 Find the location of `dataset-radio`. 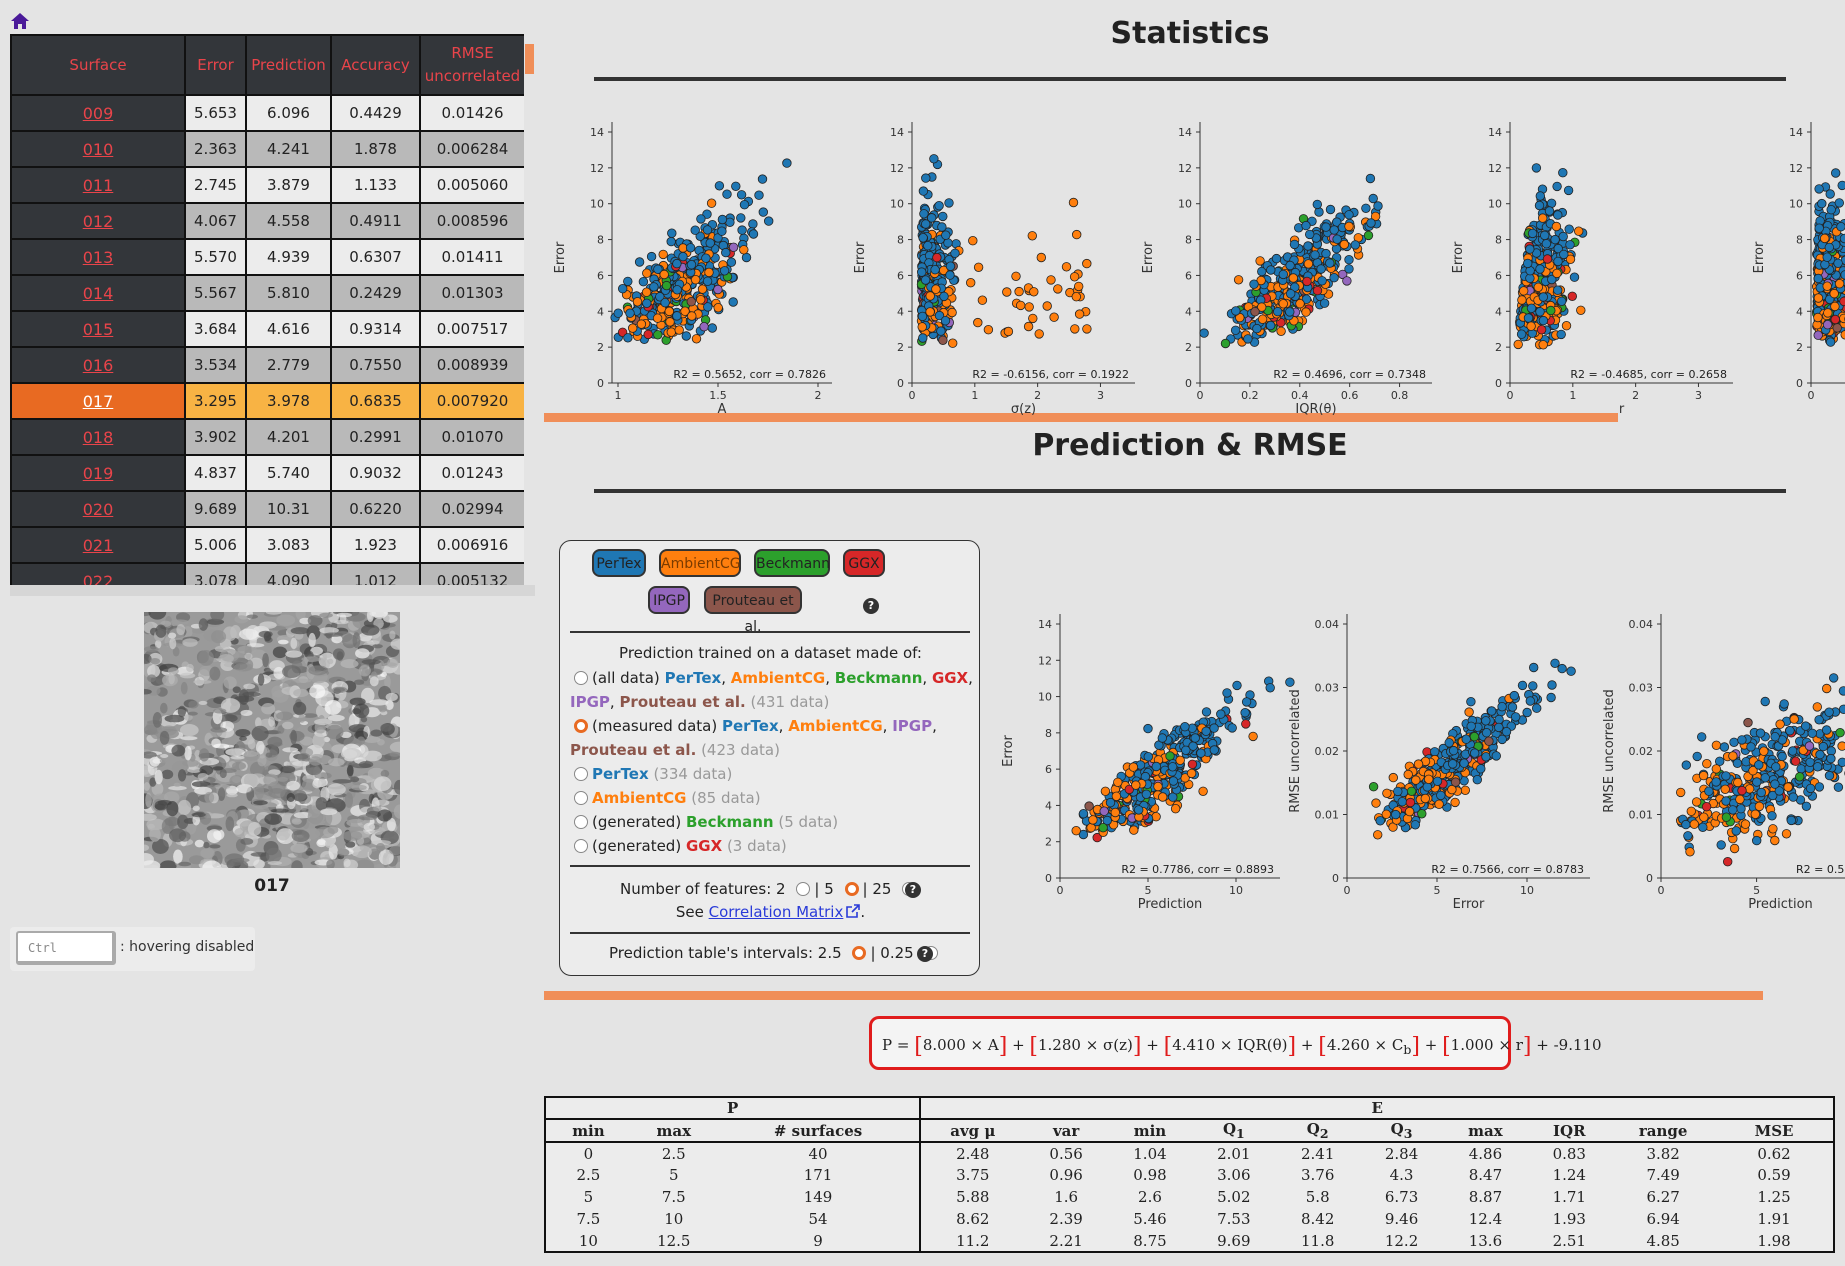

dataset-radio is located at coordinates (581, 798).